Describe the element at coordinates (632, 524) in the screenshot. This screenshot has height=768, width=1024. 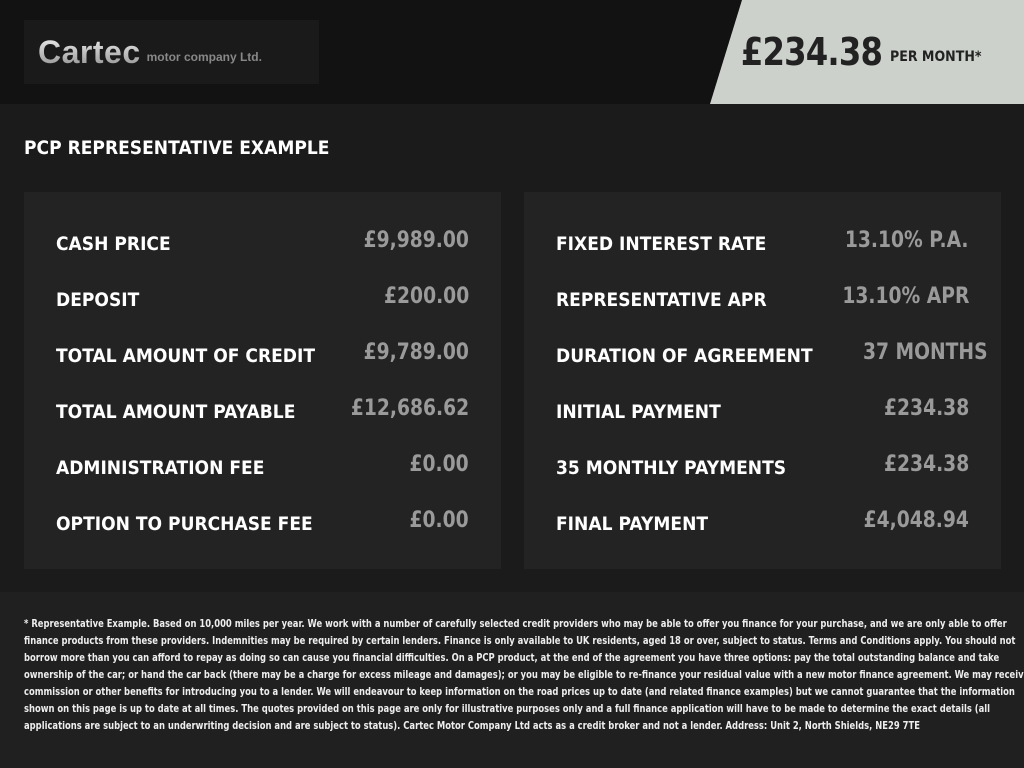
I see `finance-label: FINAL PAYMENT` at that location.